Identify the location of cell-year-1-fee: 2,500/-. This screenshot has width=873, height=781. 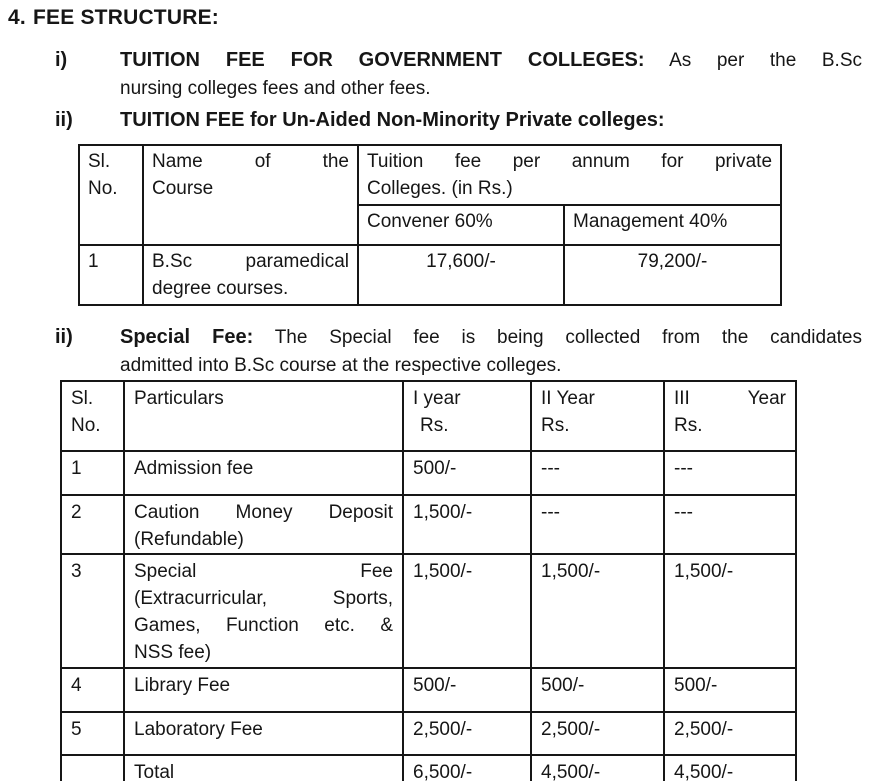
(467, 733).